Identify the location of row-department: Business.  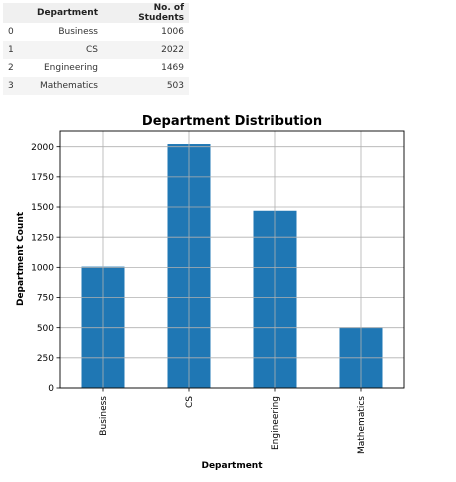
(78, 32).